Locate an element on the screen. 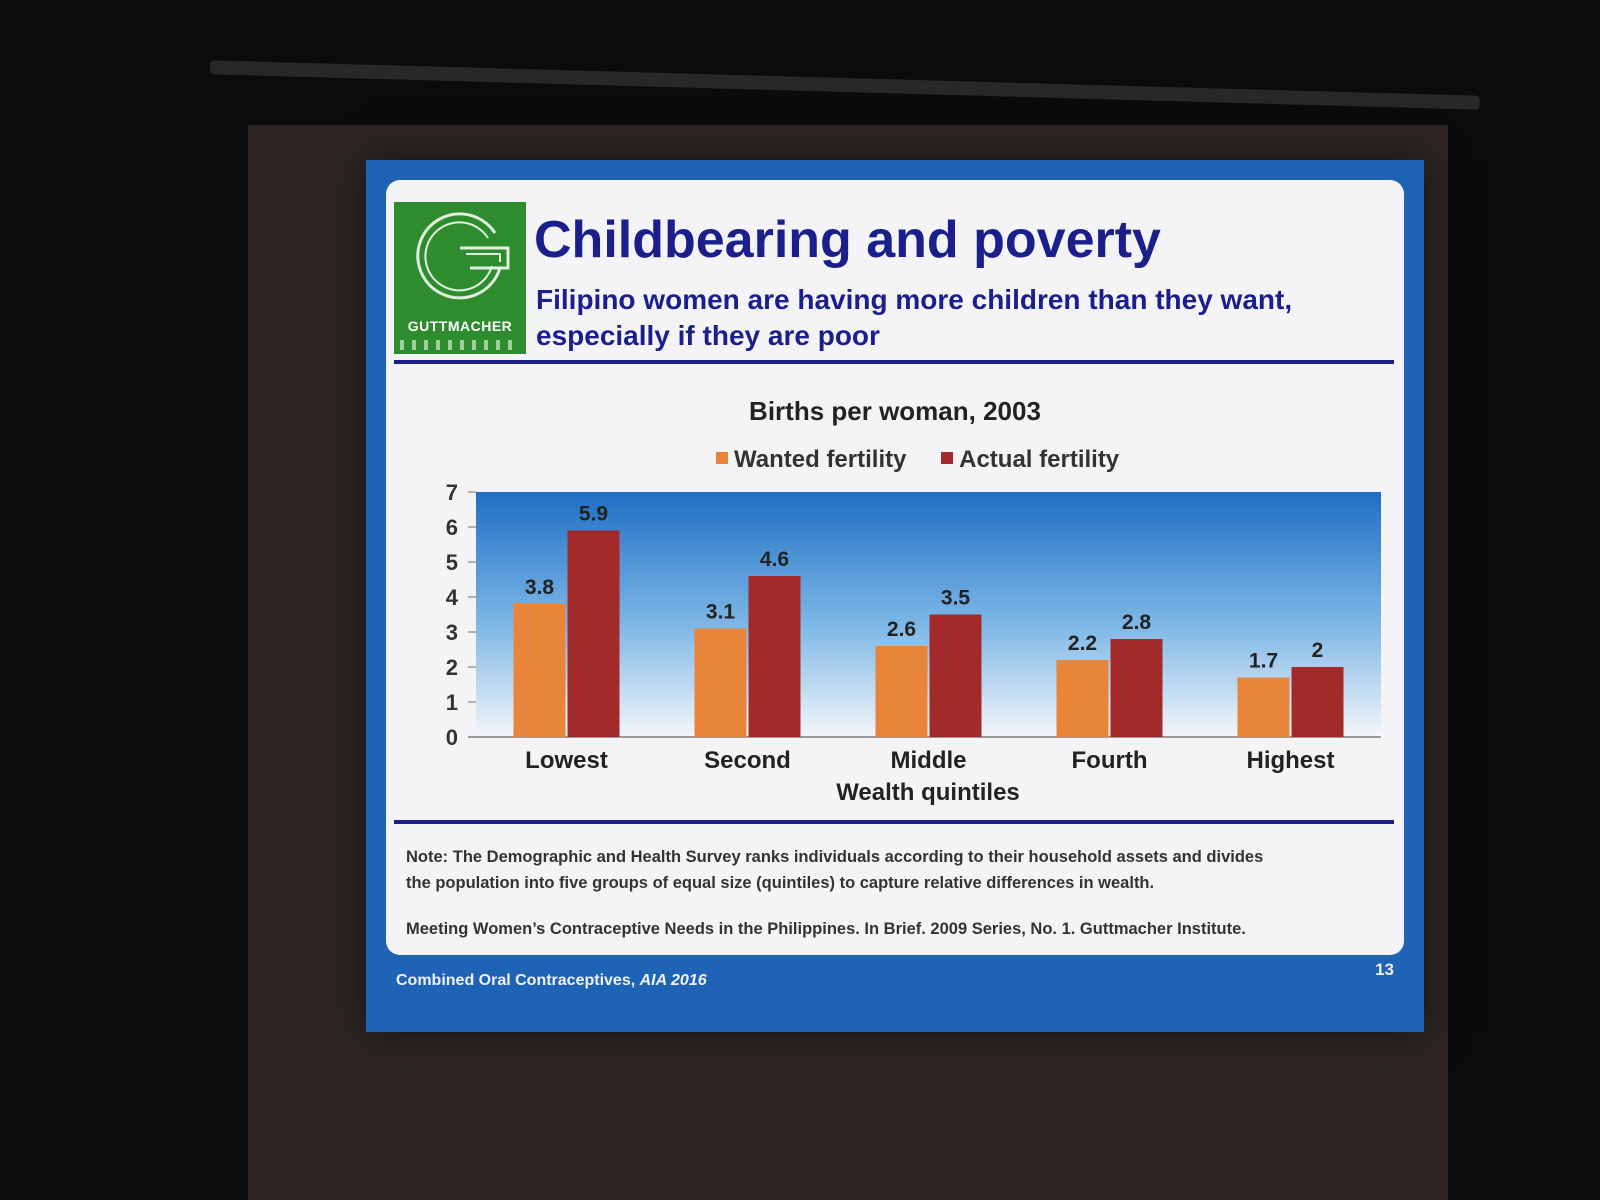  plot-area is located at coordinates (928, 614).